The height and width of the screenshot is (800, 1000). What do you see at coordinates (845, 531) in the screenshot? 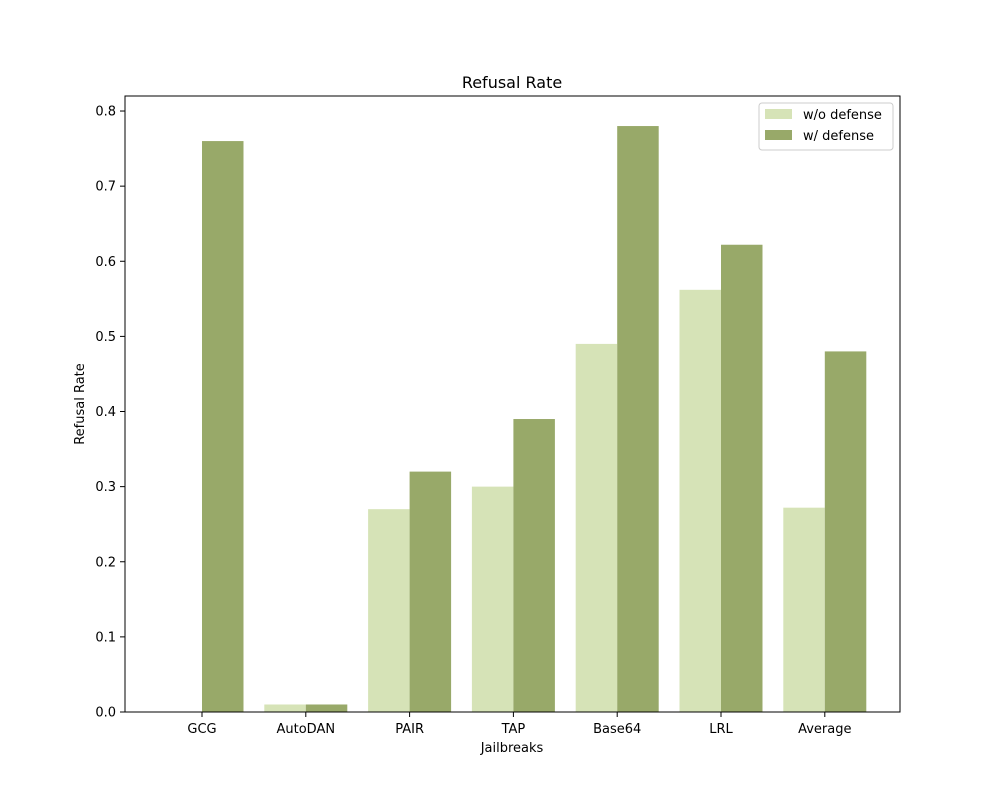
I see `bar-with-defense-average` at bounding box center [845, 531].